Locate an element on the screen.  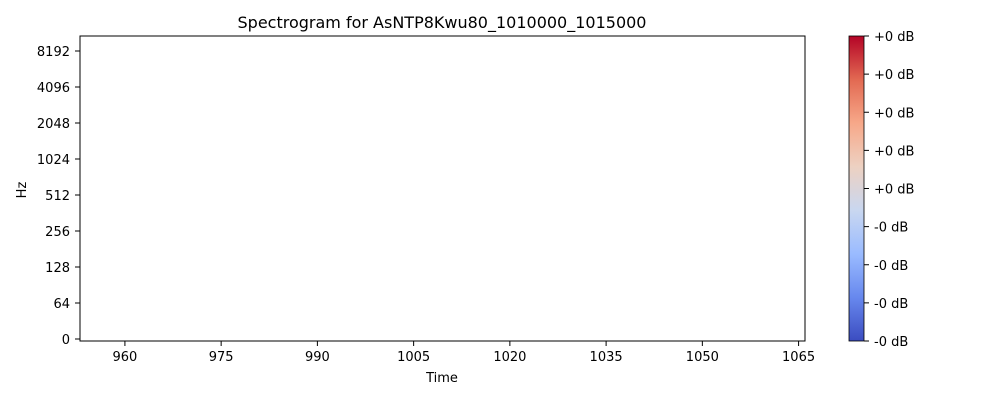
y-tick-label: 1024 is located at coordinates (53, 160).